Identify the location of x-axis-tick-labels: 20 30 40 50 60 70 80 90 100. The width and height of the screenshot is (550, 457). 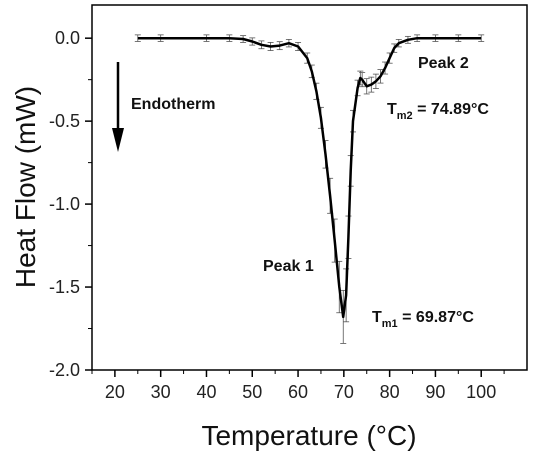
(300, 392).